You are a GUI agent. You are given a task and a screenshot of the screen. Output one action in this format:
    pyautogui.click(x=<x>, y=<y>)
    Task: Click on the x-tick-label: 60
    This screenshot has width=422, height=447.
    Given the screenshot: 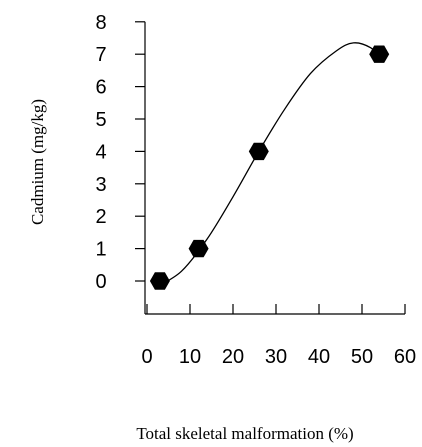 What is the action you would take?
    pyautogui.click(x=405, y=357)
    